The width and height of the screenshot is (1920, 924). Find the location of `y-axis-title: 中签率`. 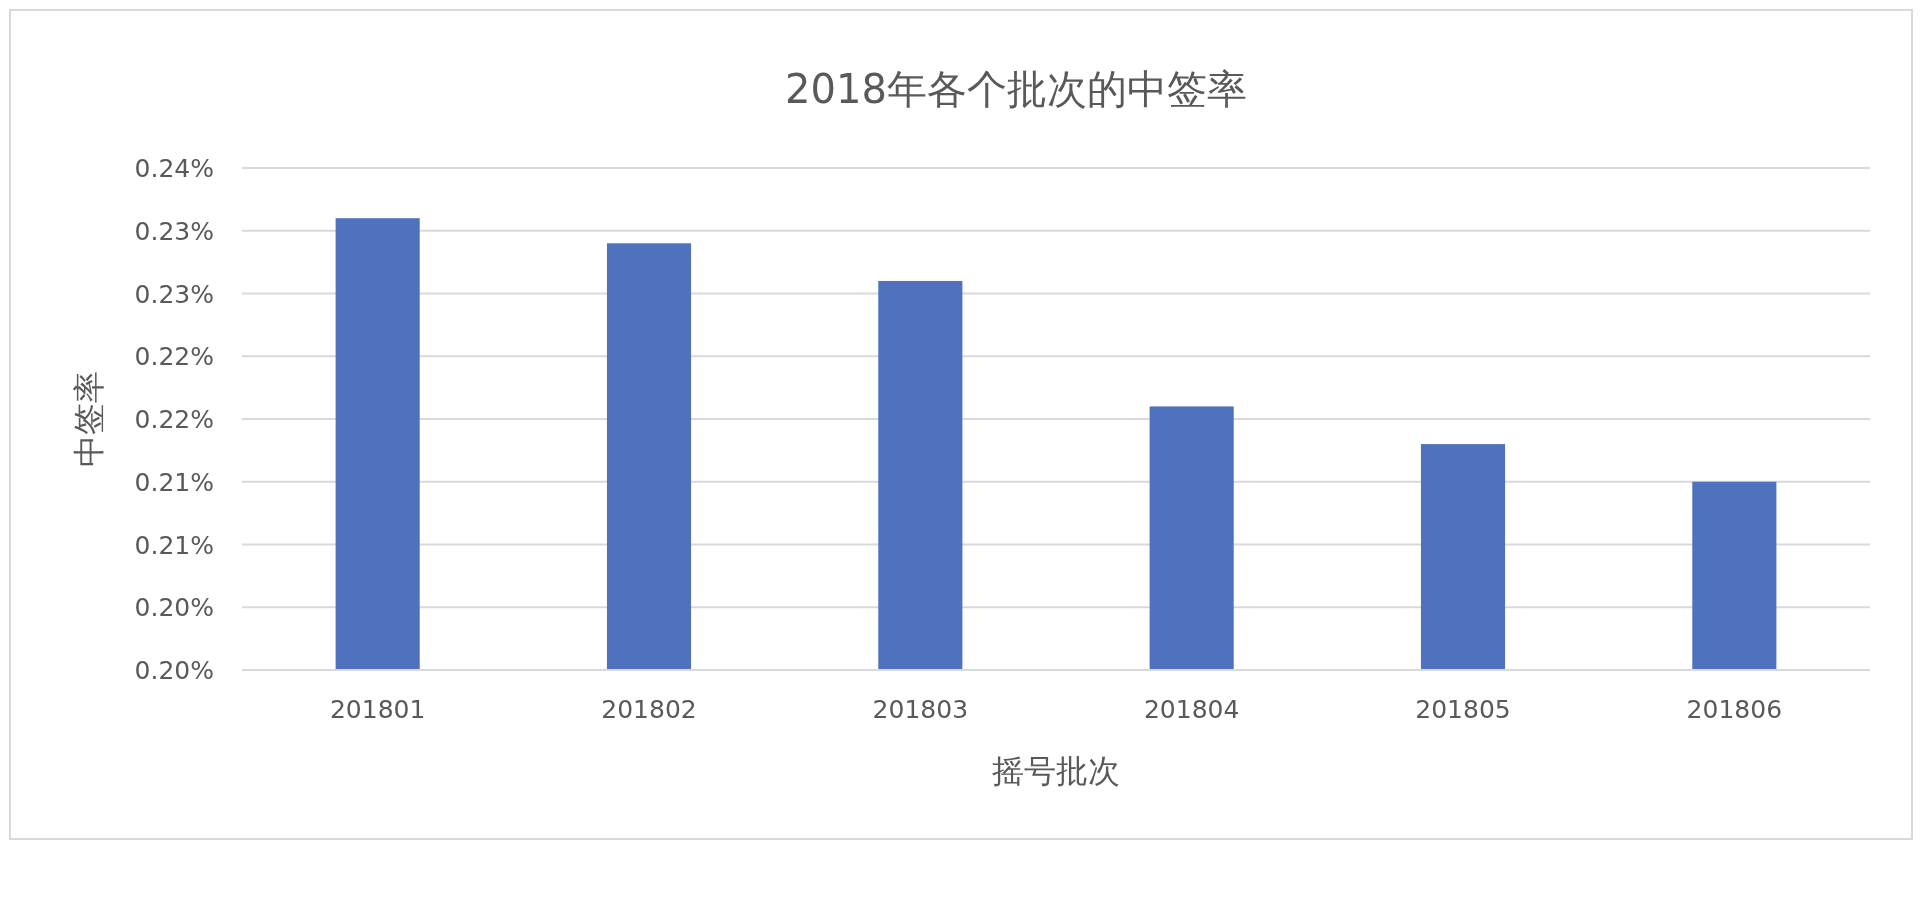

y-axis-title: 中签率 is located at coordinates (89, 419).